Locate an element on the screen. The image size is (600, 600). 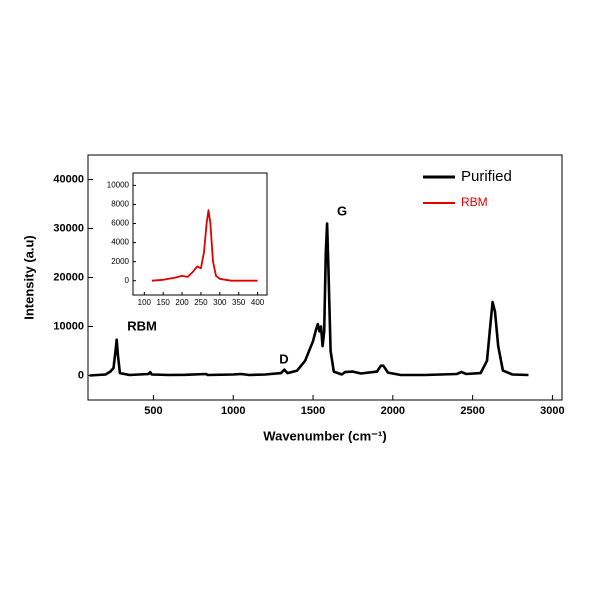
plot-frame is located at coordinates (200, 234).